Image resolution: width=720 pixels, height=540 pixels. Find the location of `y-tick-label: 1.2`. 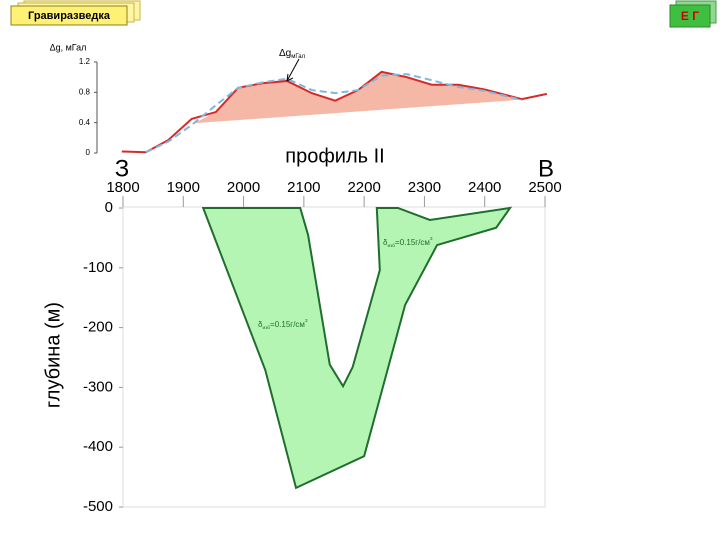

y-tick-label: 1.2 is located at coordinates (85, 61).